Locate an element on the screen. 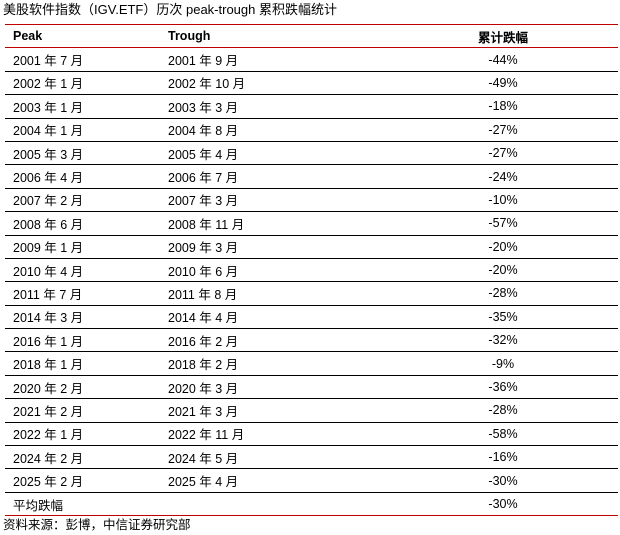 The image size is (620, 535). peak-cell: 2011 年 7 月 is located at coordinates (86, 293).